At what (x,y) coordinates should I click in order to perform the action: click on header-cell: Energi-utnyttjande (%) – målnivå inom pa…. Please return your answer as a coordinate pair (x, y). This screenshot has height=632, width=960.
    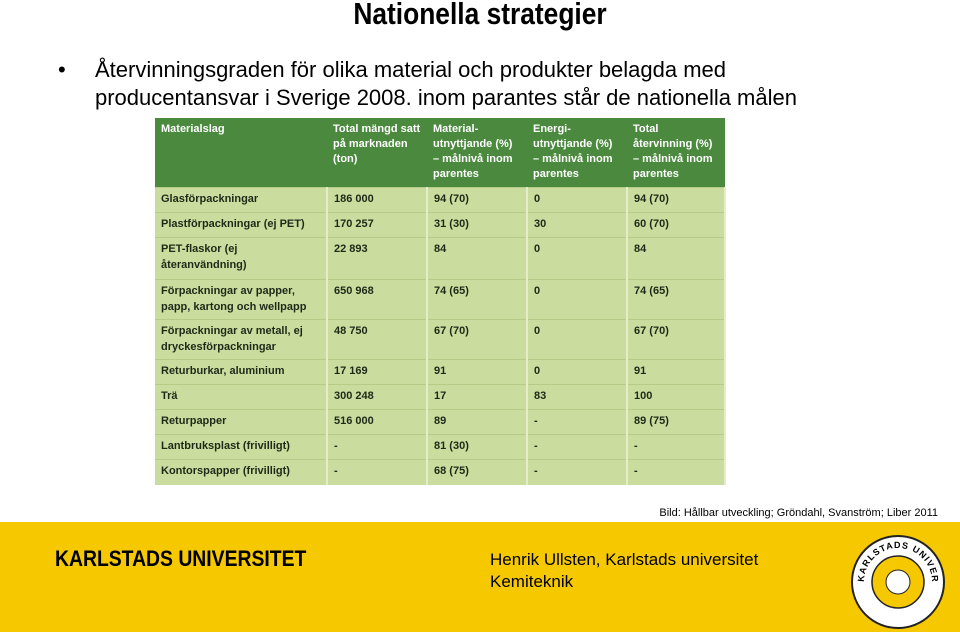
    Looking at the image, I should click on (577, 153).